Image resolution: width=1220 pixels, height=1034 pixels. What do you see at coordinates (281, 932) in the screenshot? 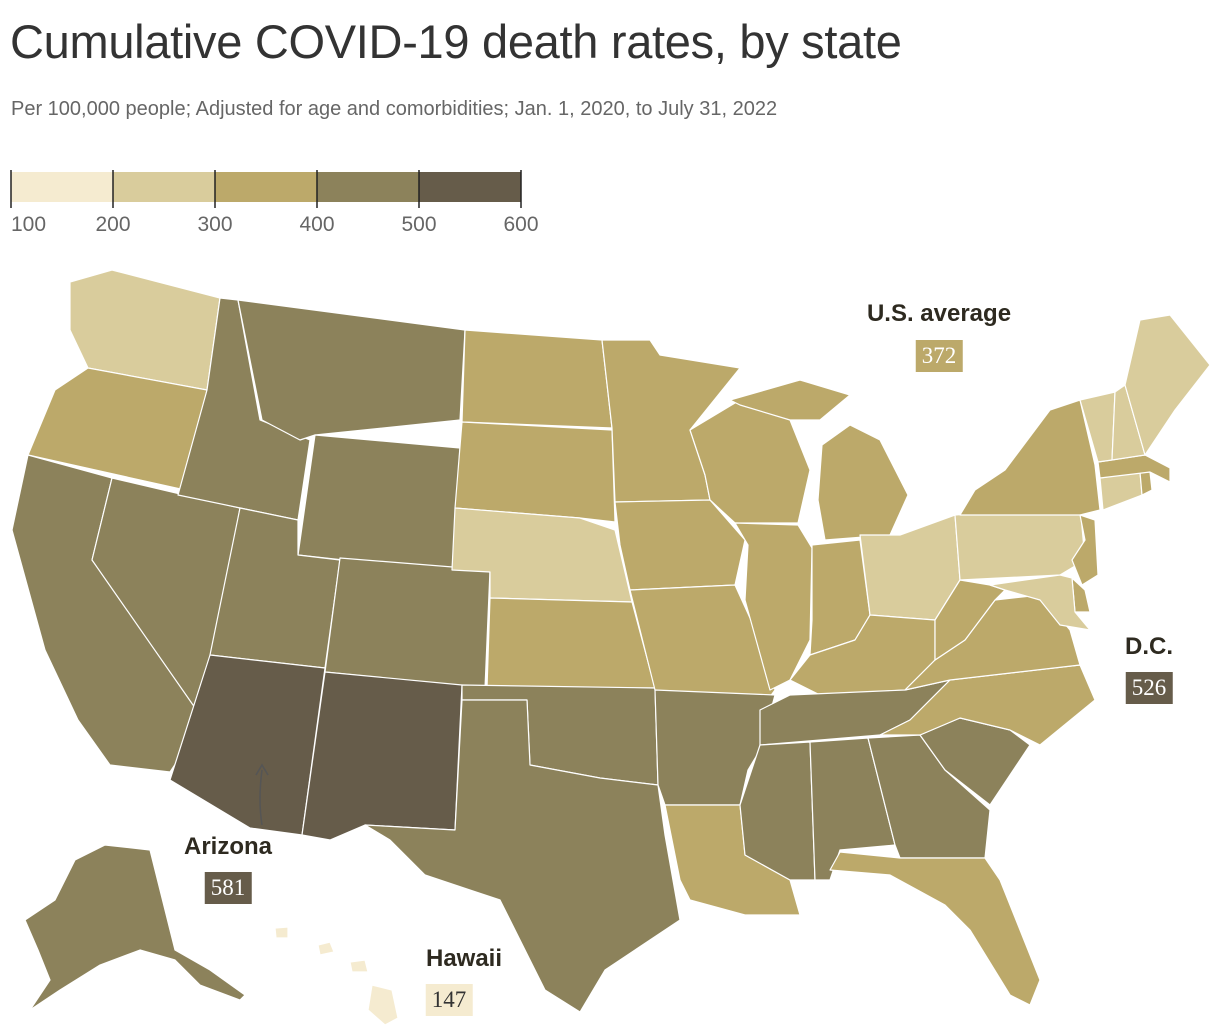
I see `state-HI-kauai` at bounding box center [281, 932].